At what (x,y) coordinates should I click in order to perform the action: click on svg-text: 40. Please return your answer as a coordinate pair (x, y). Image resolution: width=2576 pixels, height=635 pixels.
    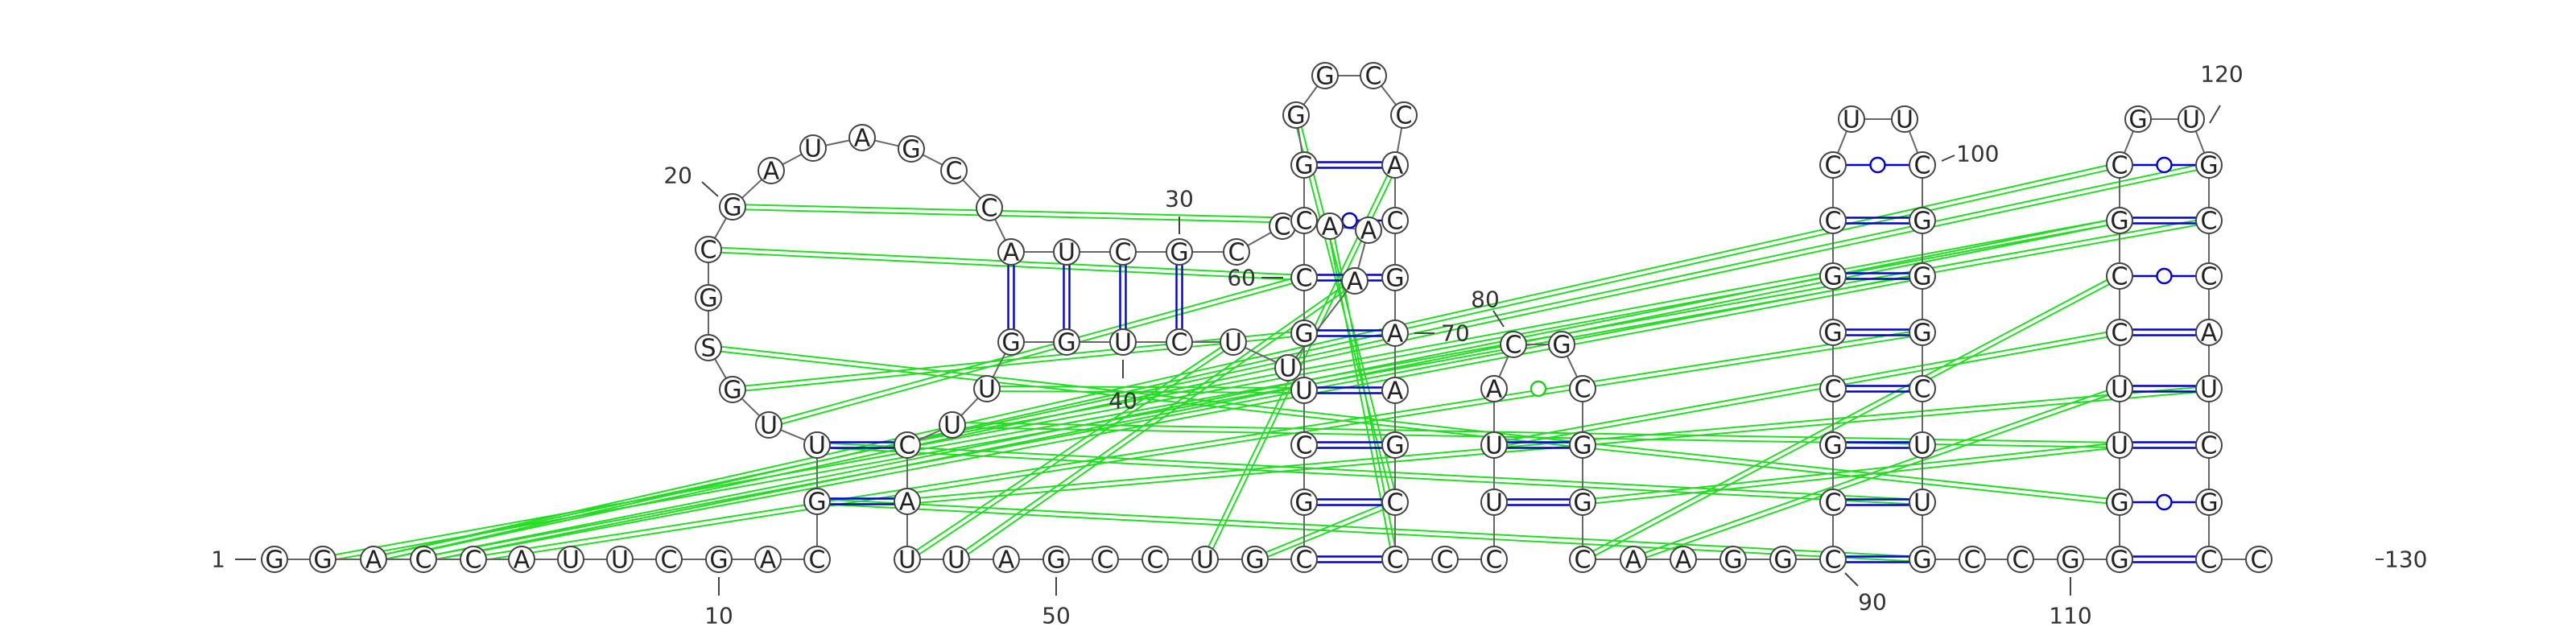
    Looking at the image, I should click on (1122, 401).